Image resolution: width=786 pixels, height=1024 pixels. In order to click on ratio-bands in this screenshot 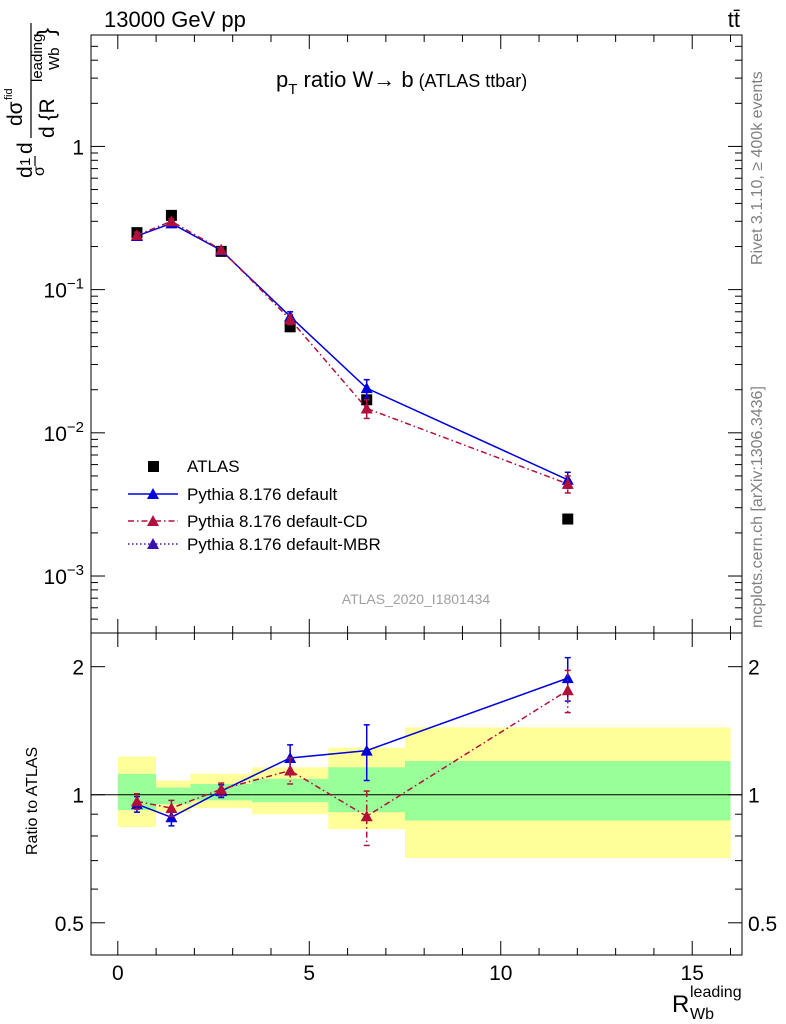, I will do `click(416, 793)`.